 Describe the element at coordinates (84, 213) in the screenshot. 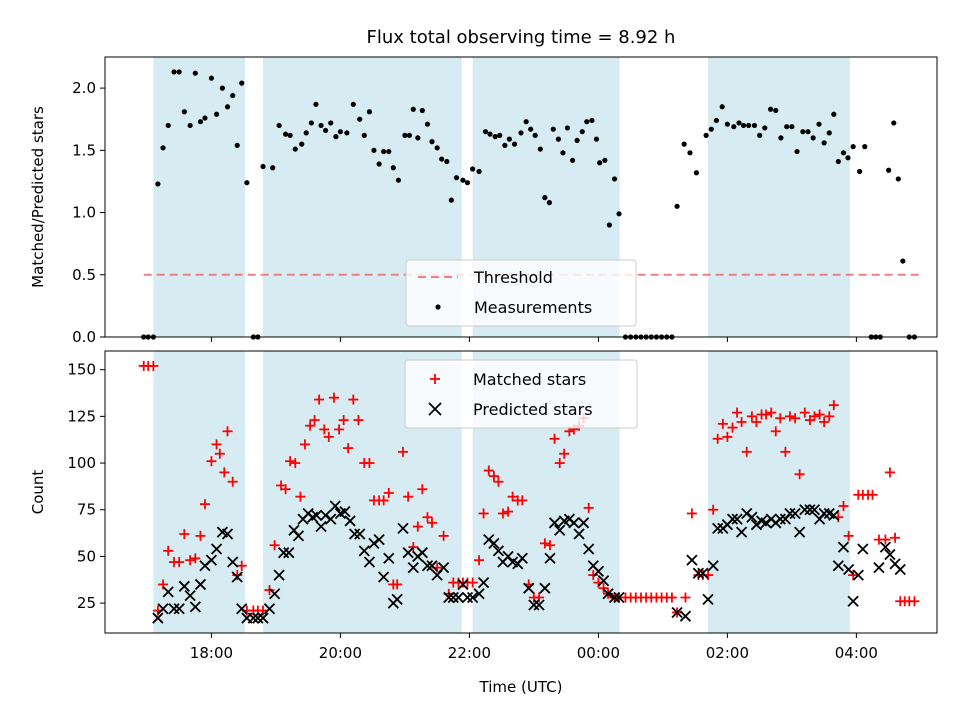

I see `y-tick-label: 1.0` at that location.